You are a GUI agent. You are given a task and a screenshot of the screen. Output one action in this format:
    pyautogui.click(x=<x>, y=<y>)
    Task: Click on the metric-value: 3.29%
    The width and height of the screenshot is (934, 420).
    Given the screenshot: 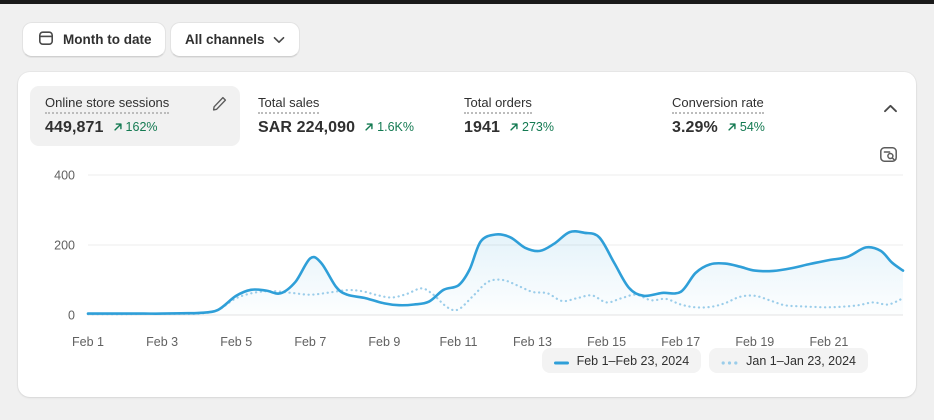 What is the action you would take?
    pyautogui.click(x=695, y=127)
    